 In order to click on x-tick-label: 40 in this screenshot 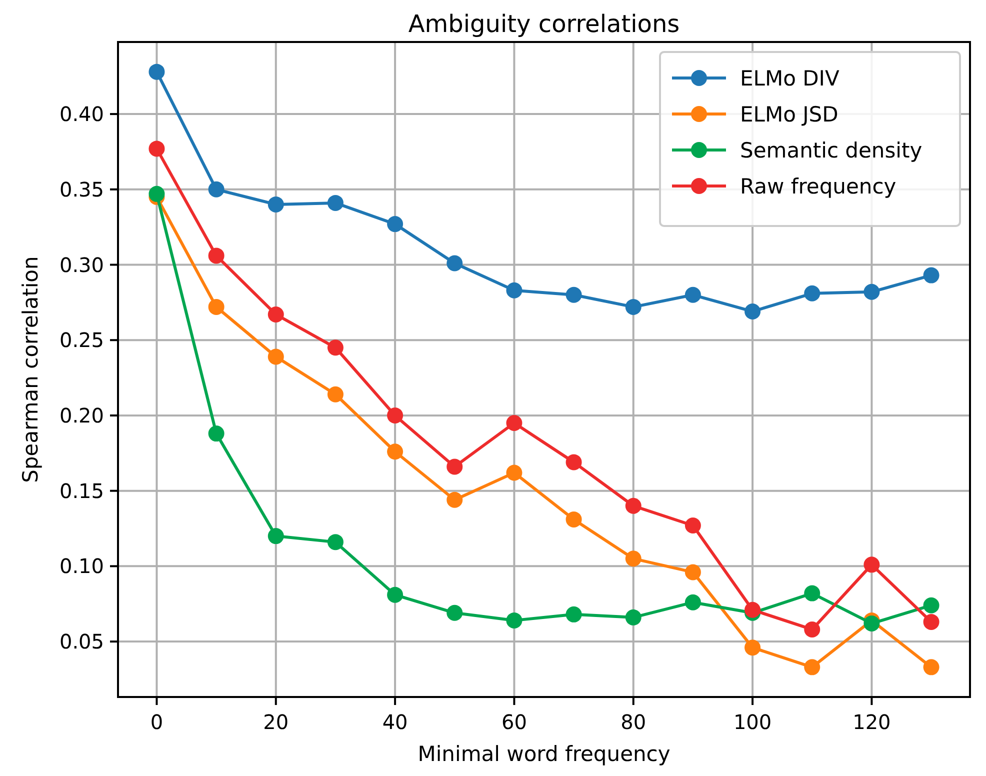, I will do `click(395, 722)`.